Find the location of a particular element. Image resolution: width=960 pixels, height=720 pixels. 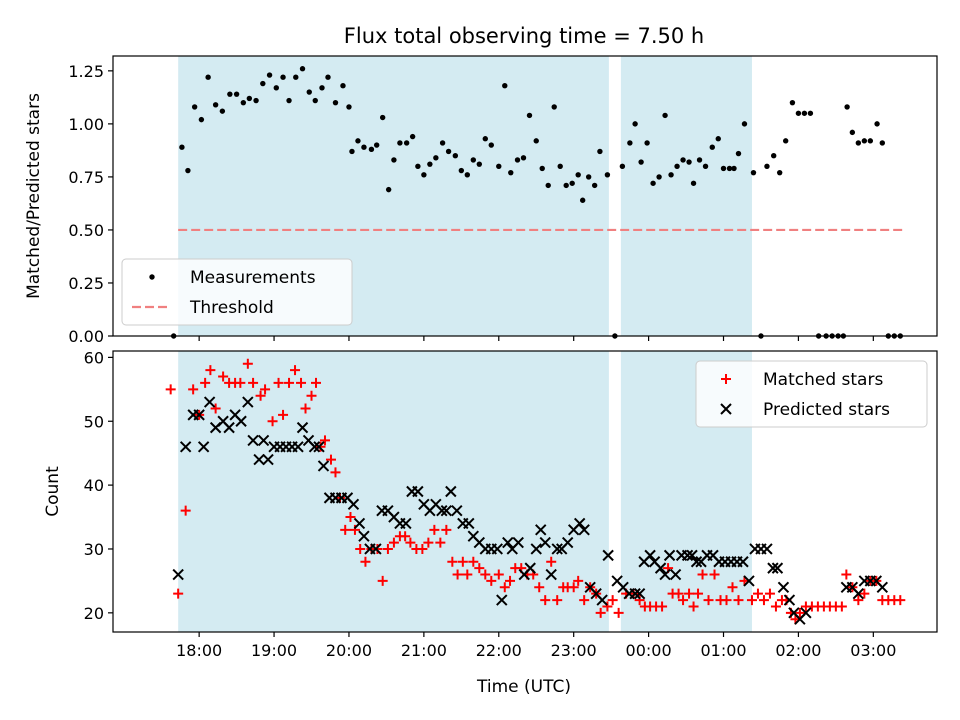

x-axis-label: Time (UTC) is located at coordinates (523, 687).